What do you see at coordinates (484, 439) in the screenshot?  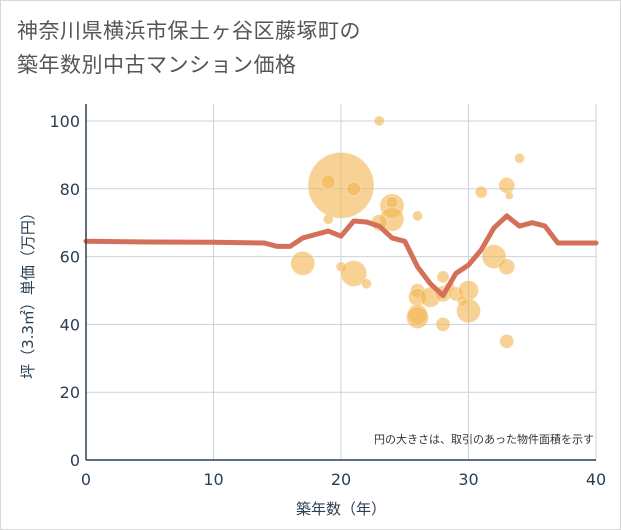 I see `size-legend-note: 円の大きさは、取引のあった物件面積を示す` at bounding box center [484, 439].